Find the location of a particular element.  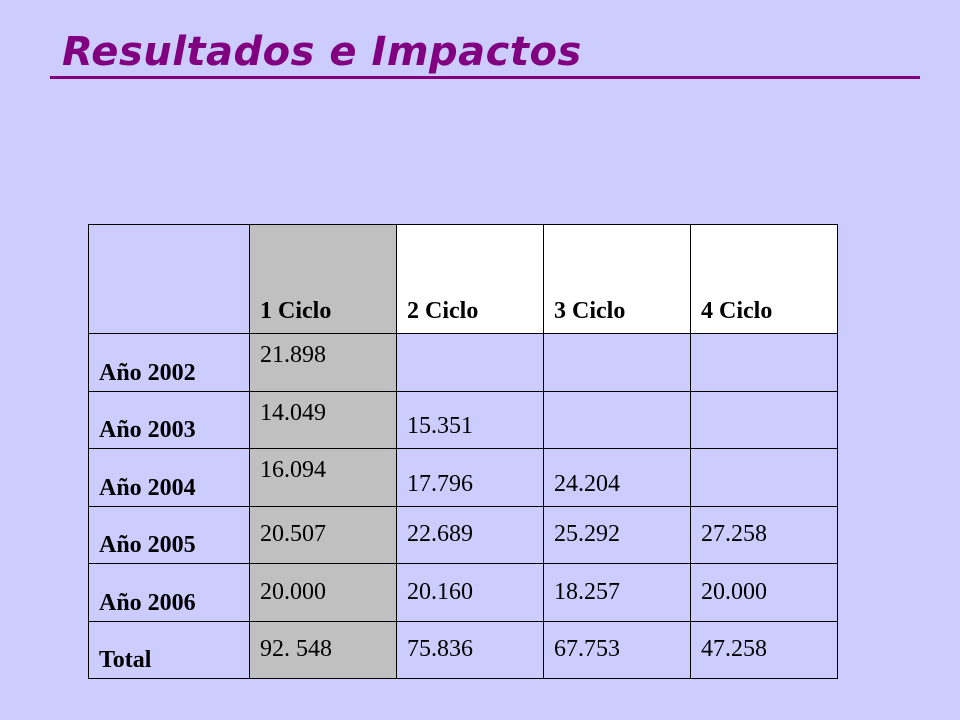

table-cell: 47.258 is located at coordinates (764, 649).